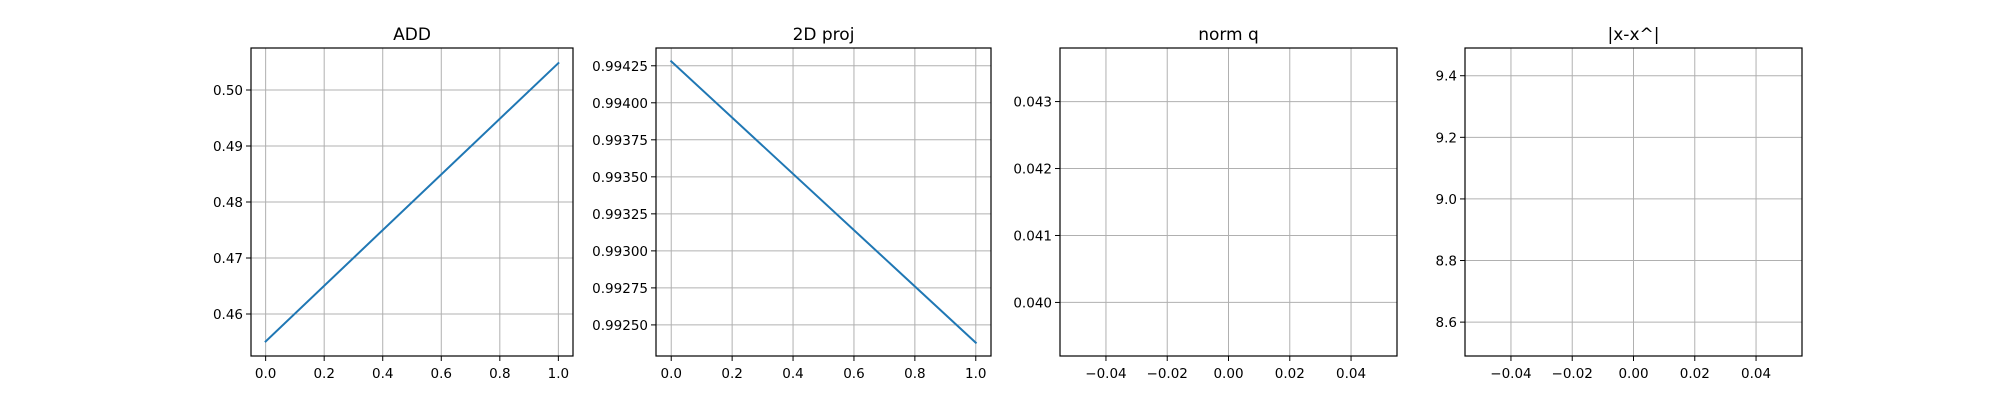 The width and height of the screenshot is (2000, 400). Describe the element at coordinates (1446, 138) in the screenshot. I see `y-tick-label: 9.2` at that location.